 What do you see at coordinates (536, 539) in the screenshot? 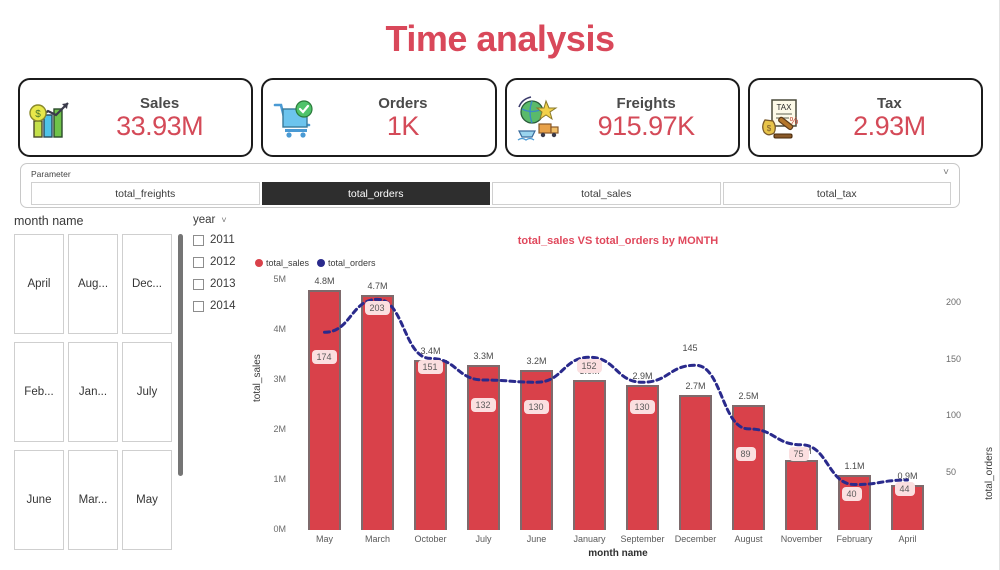
I see `x-axis-tick: June` at bounding box center [536, 539].